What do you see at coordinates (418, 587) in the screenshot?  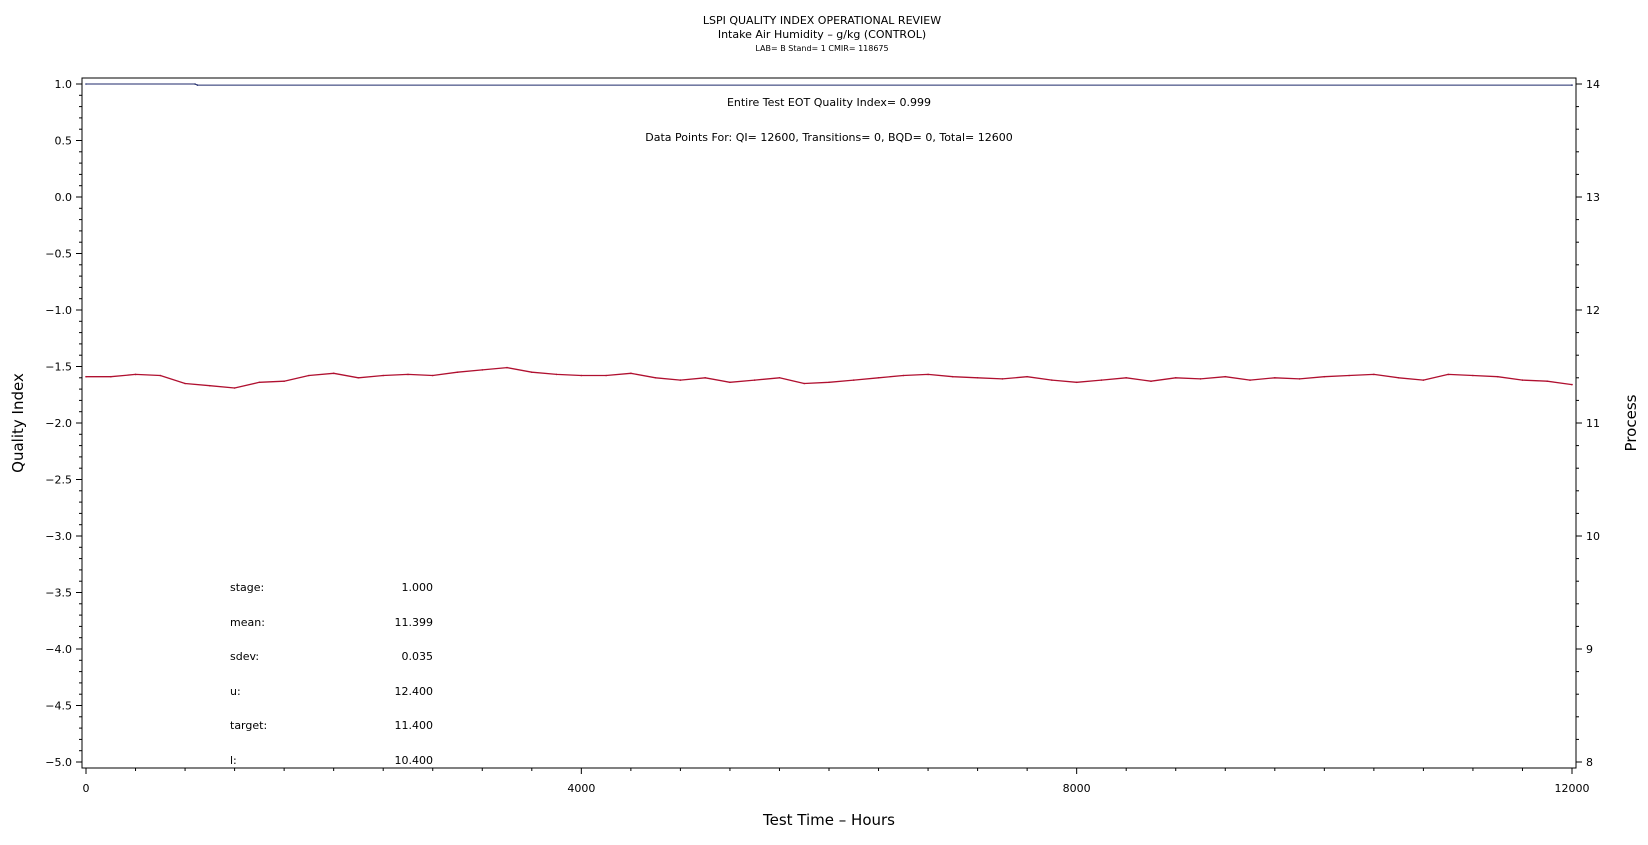 I see `stats-value: 1.000` at bounding box center [418, 587].